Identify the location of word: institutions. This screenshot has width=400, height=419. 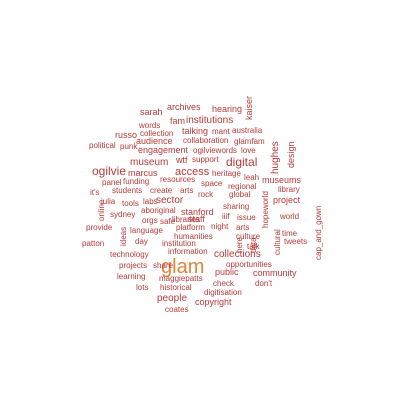
(210, 120).